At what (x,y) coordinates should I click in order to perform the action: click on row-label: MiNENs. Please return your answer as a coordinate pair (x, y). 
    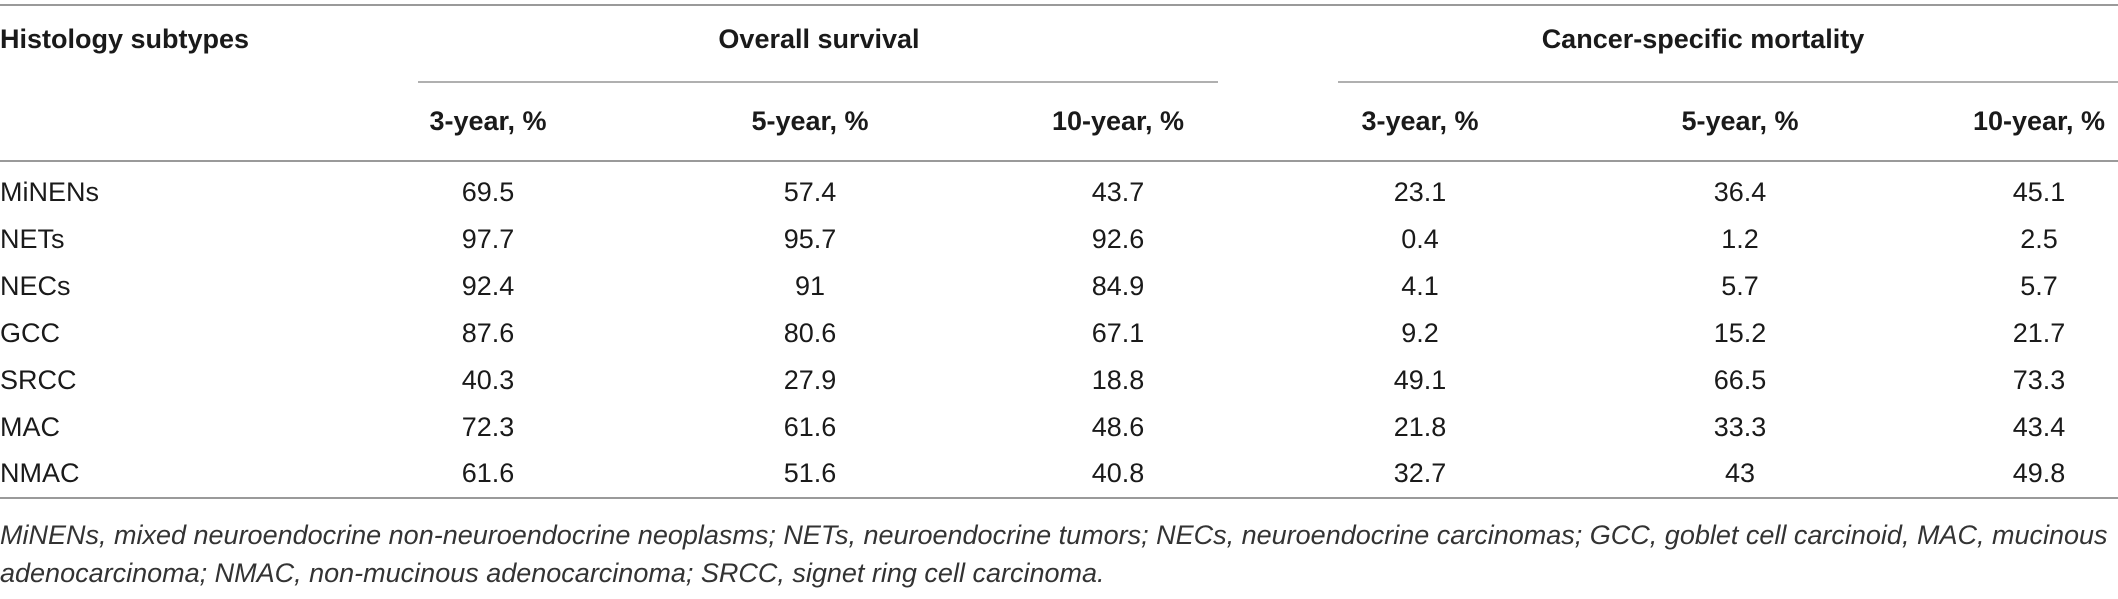
    Looking at the image, I should click on (49, 192).